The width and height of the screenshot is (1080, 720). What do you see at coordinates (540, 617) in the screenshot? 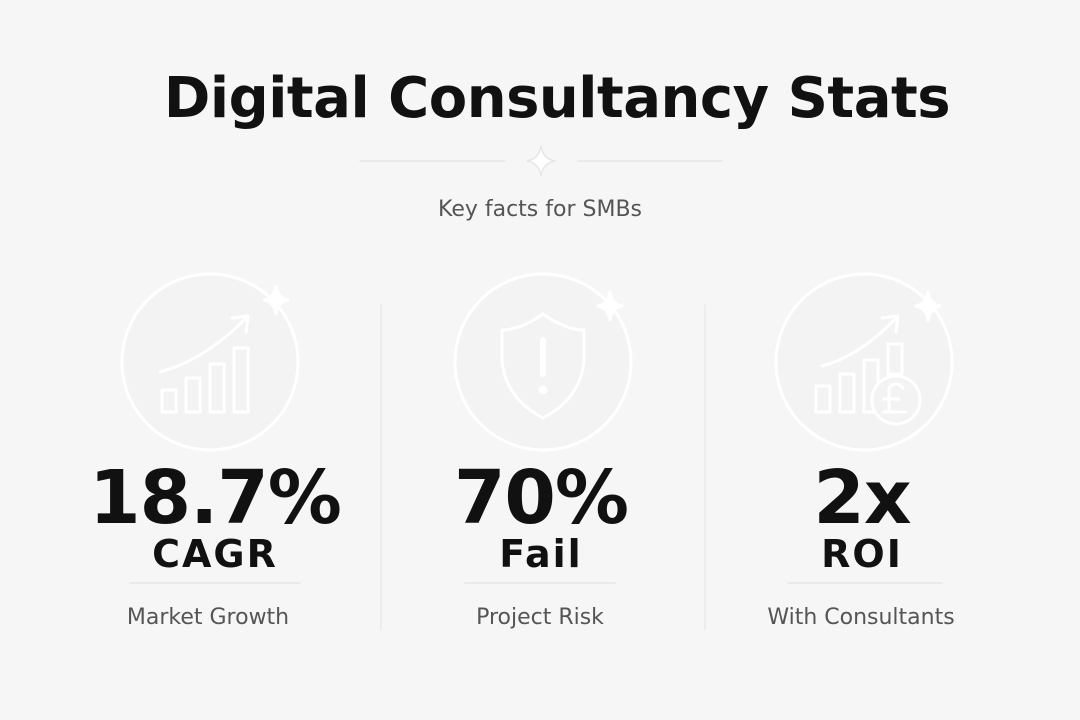
I see `stat-label: Project Risk` at bounding box center [540, 617].